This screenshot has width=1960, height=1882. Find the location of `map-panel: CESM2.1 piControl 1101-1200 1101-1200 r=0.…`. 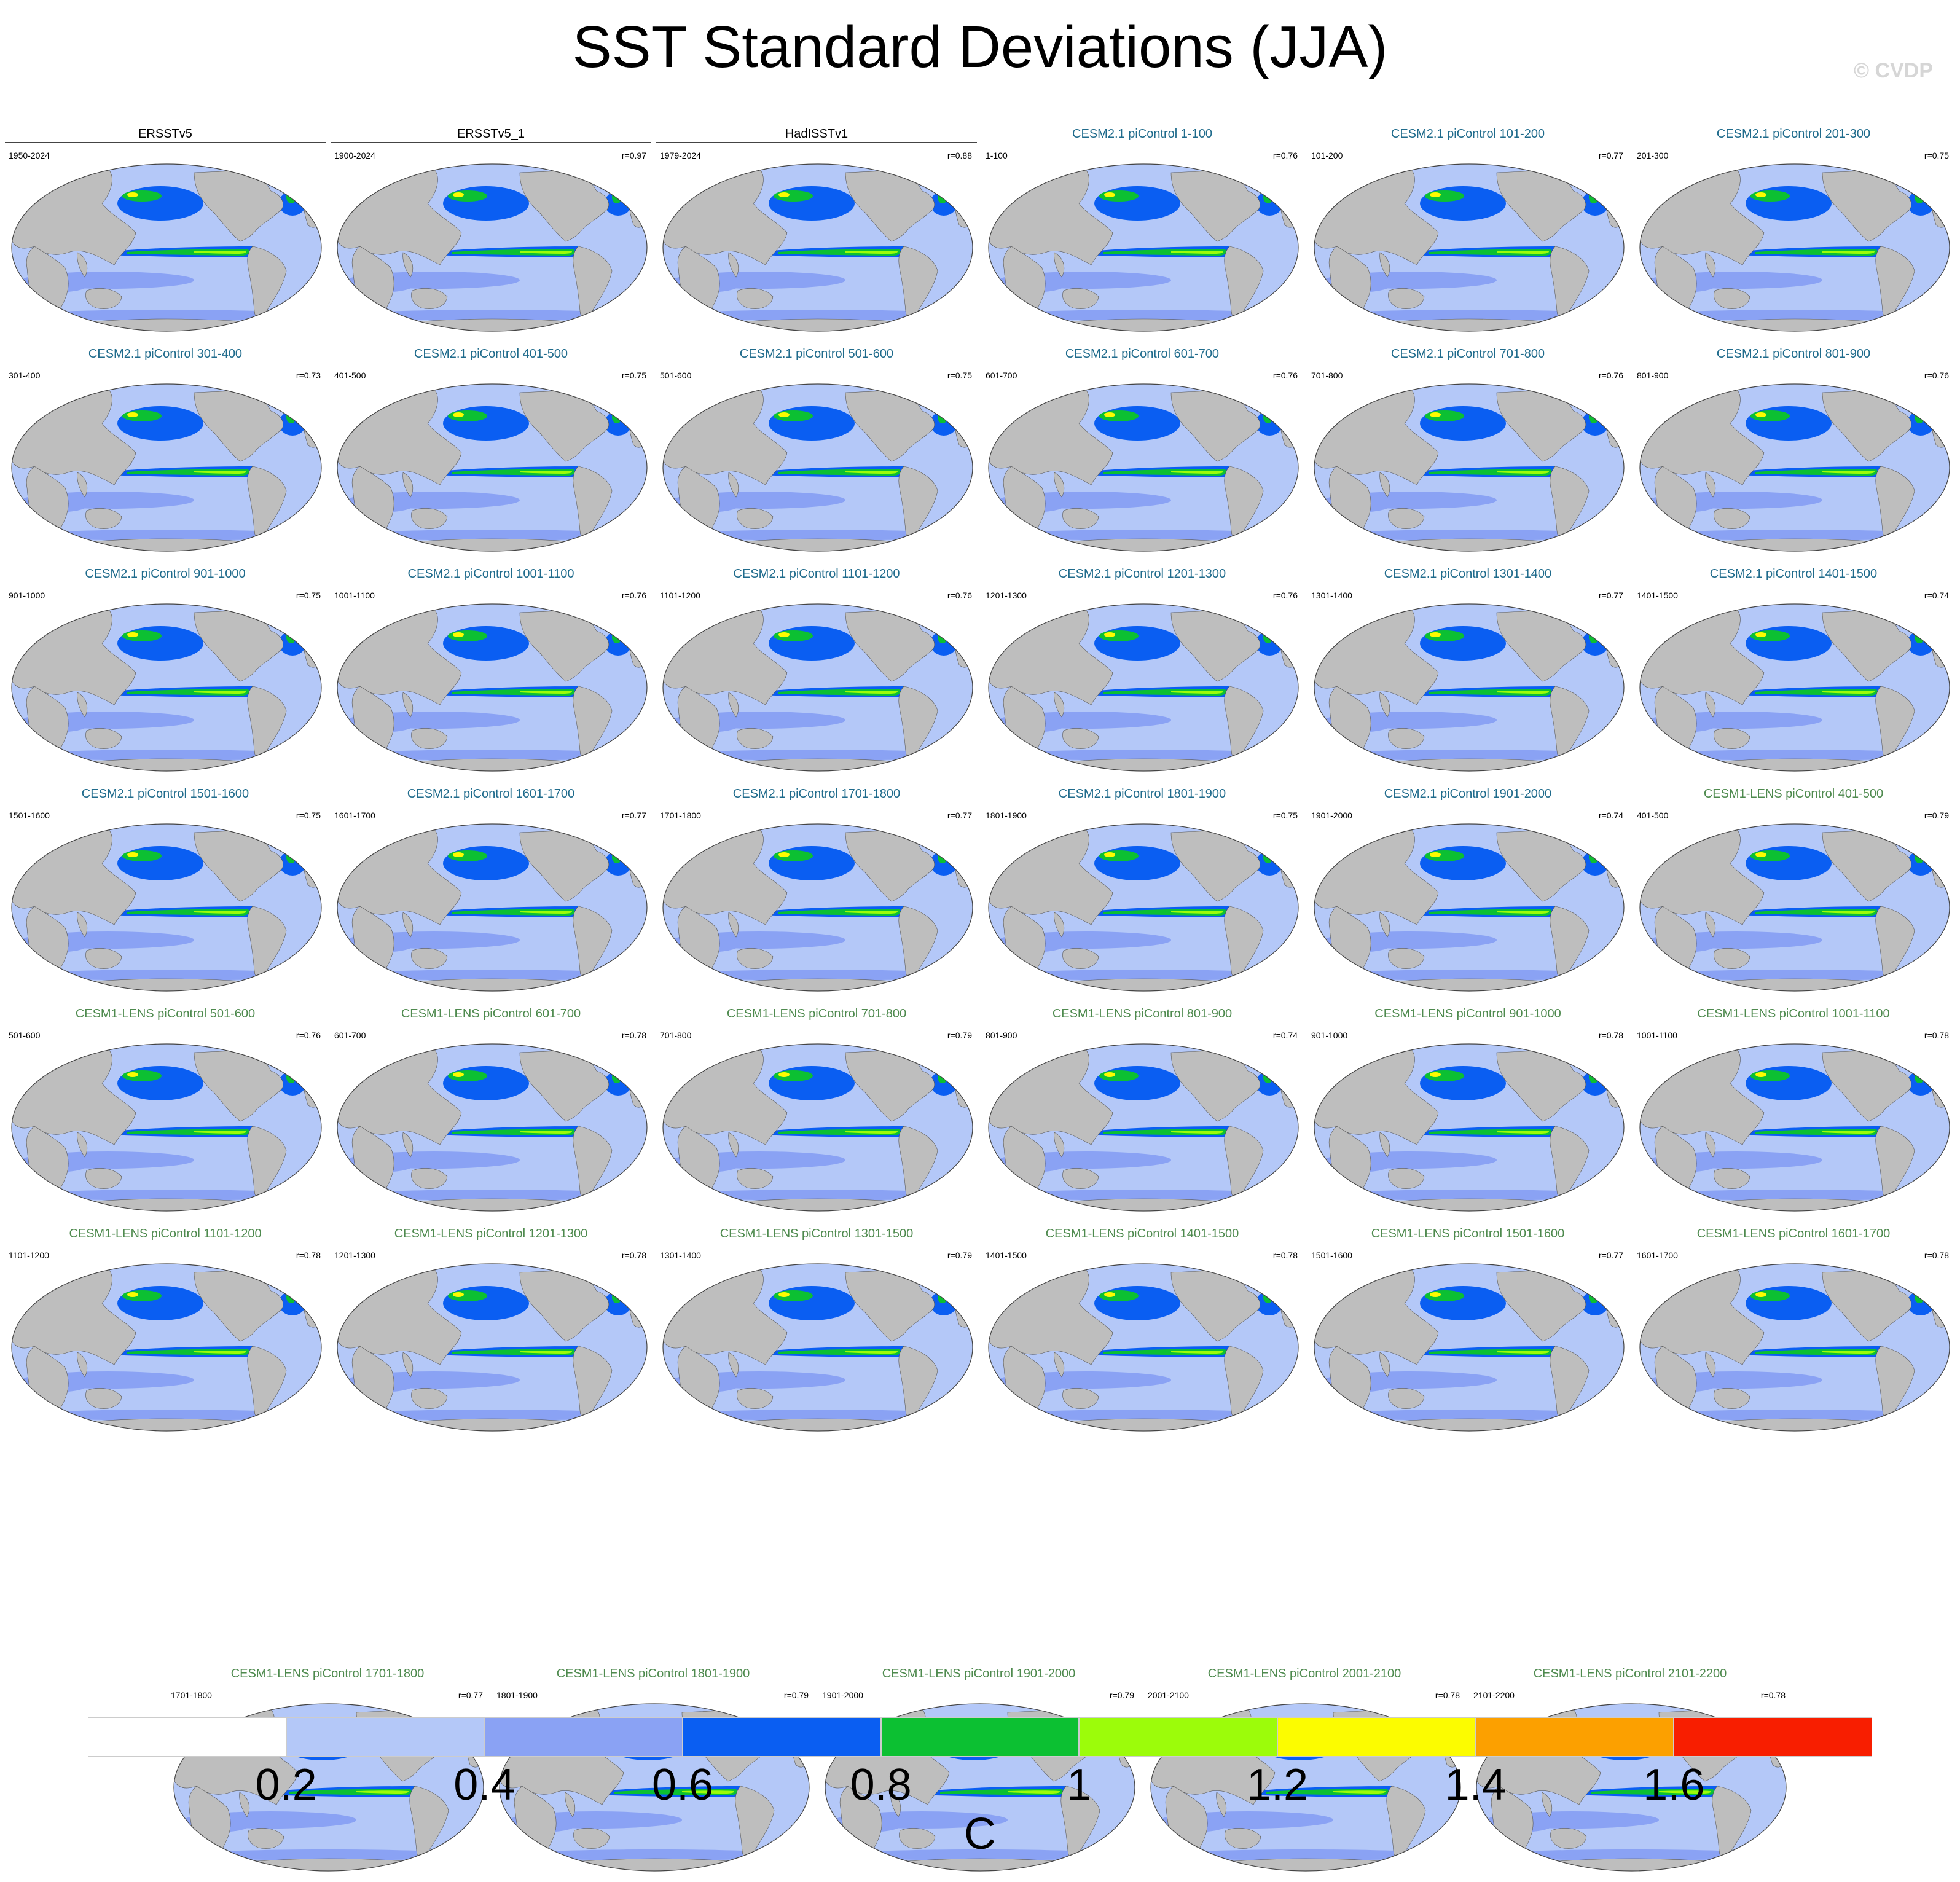

map-panel: CESM2.1 piControl 1101-1200 1101-1200 r=0.… is located at coordinates (816, 674).